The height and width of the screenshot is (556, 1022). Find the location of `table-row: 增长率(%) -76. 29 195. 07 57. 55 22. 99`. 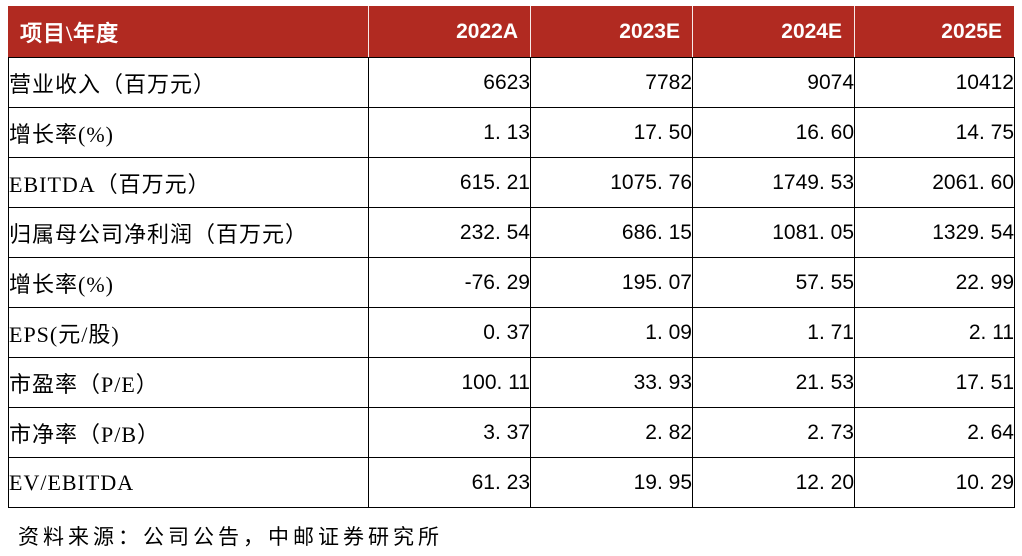

table-row: 增长率(%) -76. 29 195. 07 57. 55 22. 99 is located at coordinates (511, 282).